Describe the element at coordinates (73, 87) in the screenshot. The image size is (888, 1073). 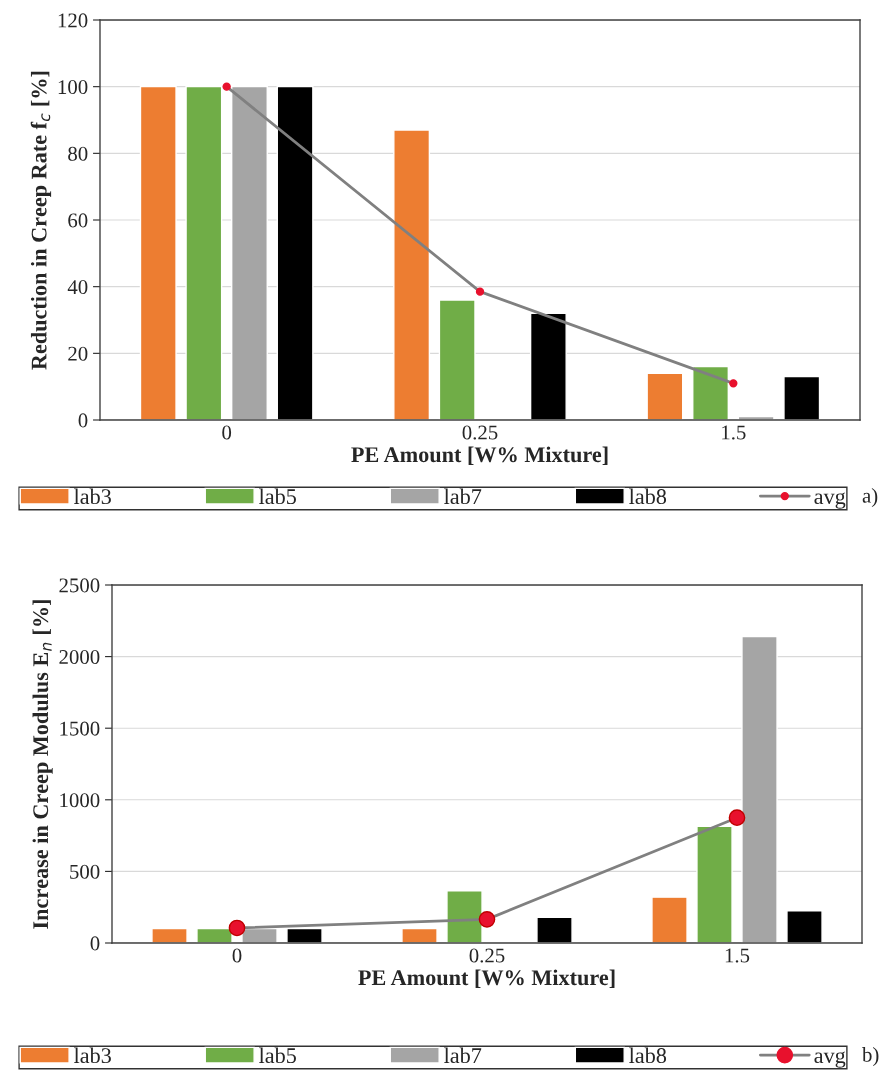
I see `y-tick-label: 100` at that location.